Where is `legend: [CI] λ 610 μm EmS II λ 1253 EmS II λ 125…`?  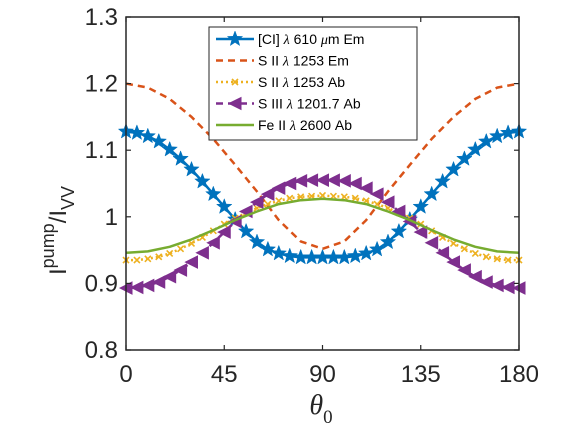 legend: [CI] λ 610 μm EmS II λ 1253 EmS II λ 125… is located at coordinates (313, 83).